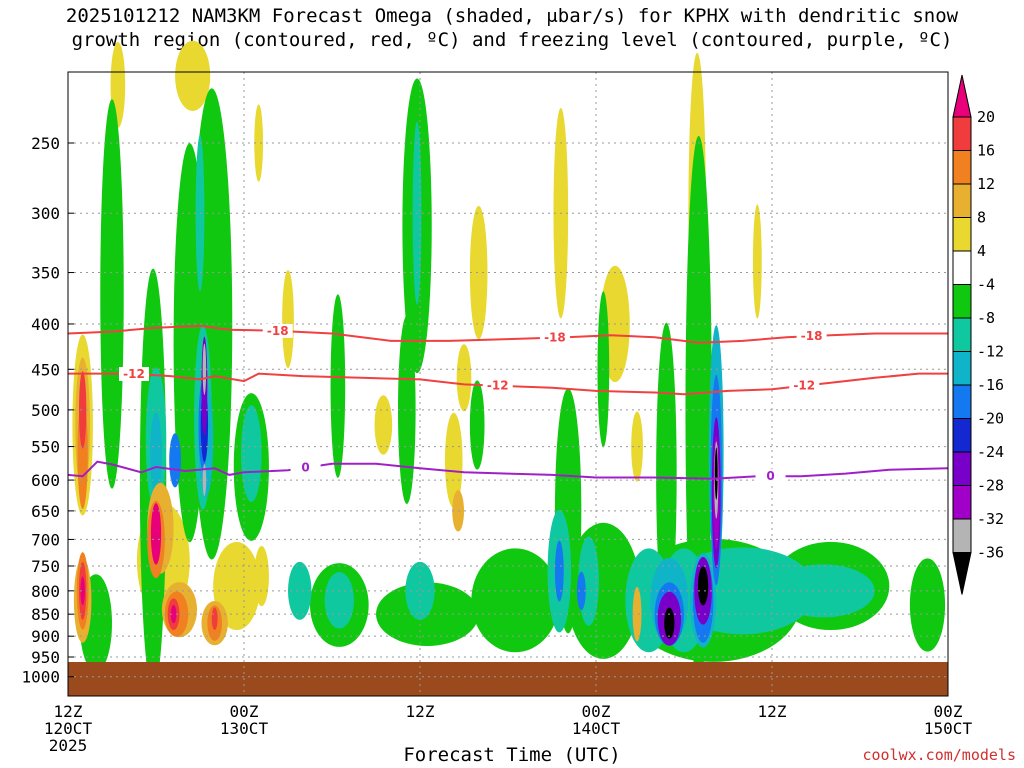 The height and width of the screenshot is (768, 1024). What do you see at coordinates (244, 728) in the screenshot?
I see `x-tick-label: 130CT` at bounding box center [244, 728].